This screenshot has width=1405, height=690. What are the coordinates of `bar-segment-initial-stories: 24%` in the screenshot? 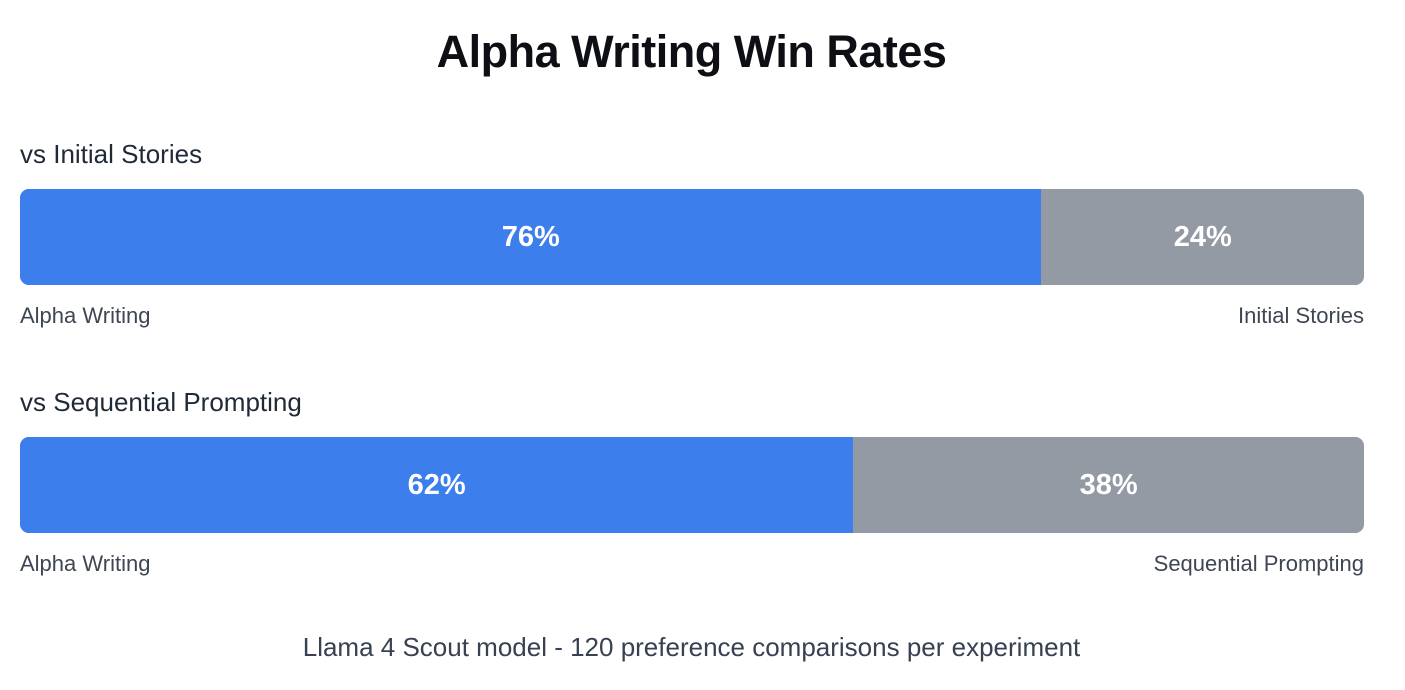 It's located at (1202, 237).